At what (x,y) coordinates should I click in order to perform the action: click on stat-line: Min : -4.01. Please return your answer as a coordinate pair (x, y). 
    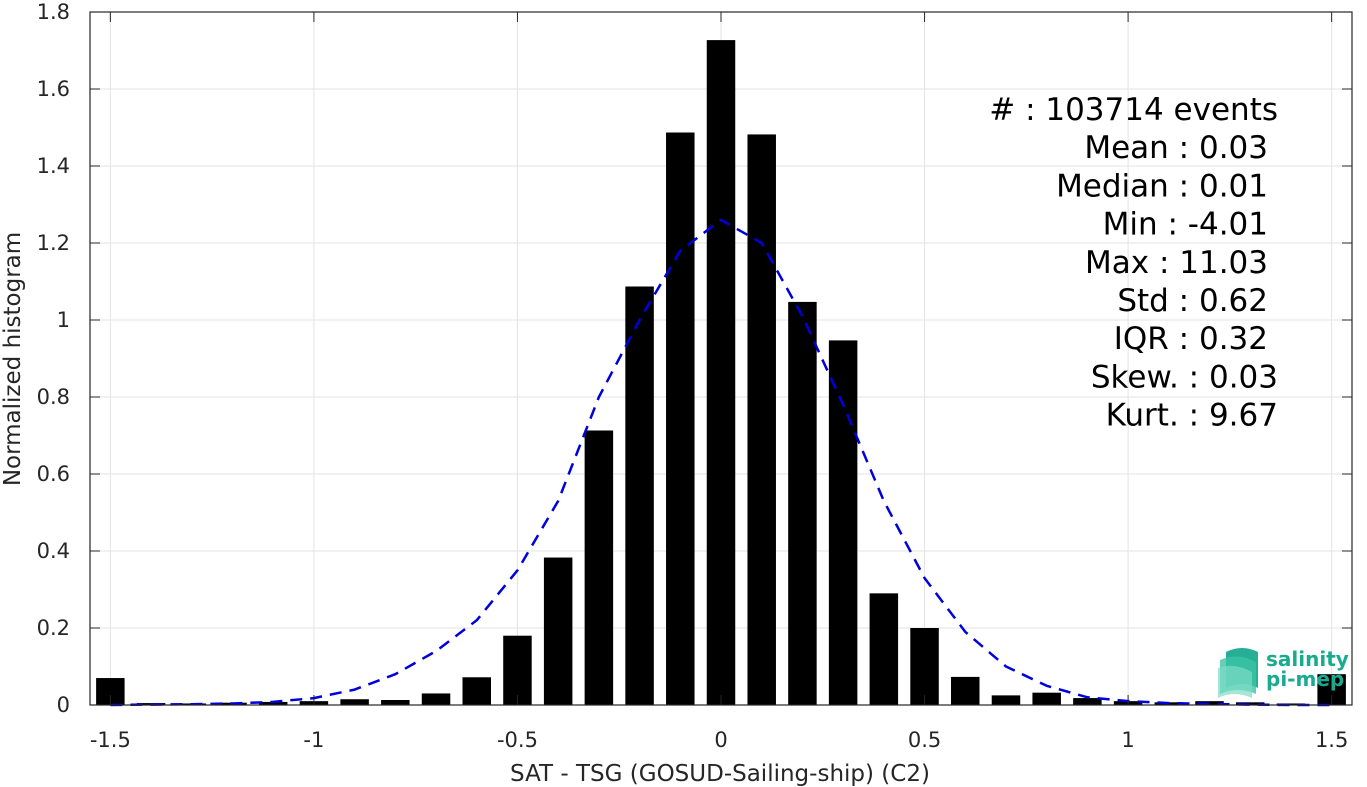
    Looking at the image, I should click on (1185, 225).